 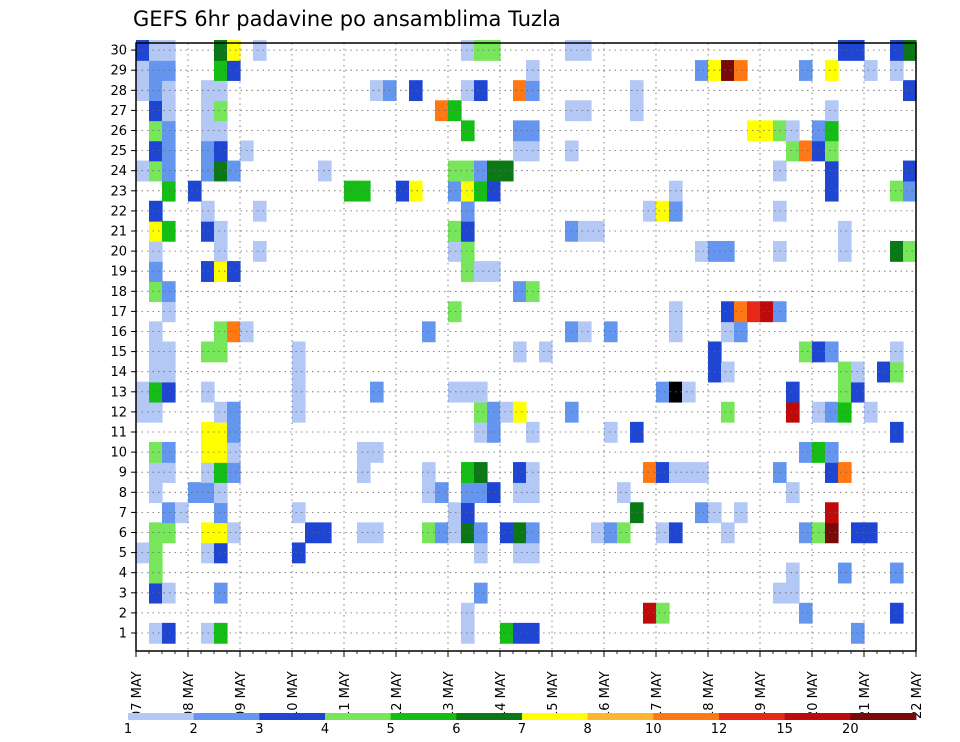 What do you see at coordinates (118, 91) in the screenshot?
I see `y-tick-label: 28` at bounding box center [118, 91].